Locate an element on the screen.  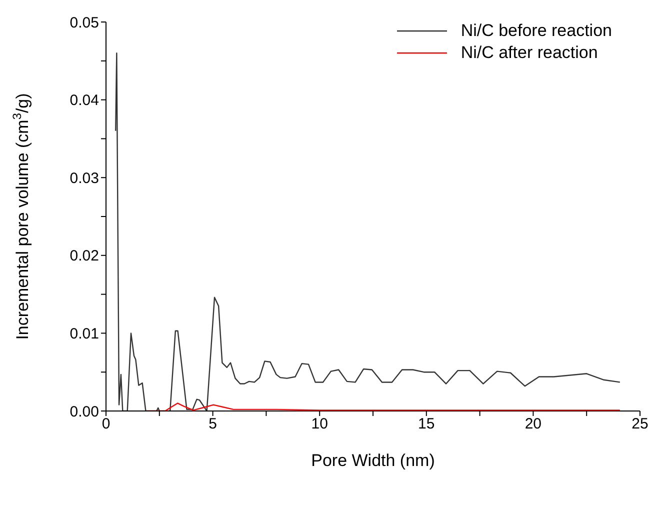
legend-label: Ni/C after reaction is located at coordinates (529, 53).